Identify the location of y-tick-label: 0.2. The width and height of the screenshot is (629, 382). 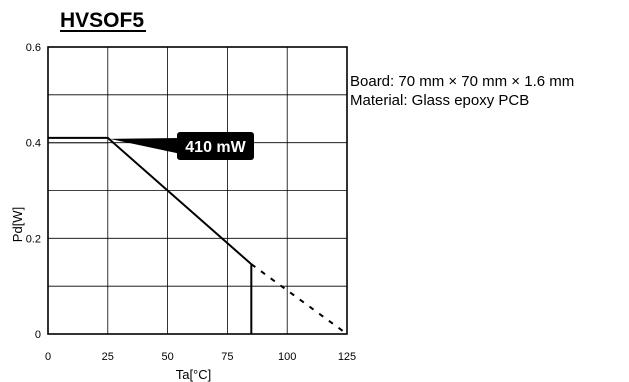
(33, 239).